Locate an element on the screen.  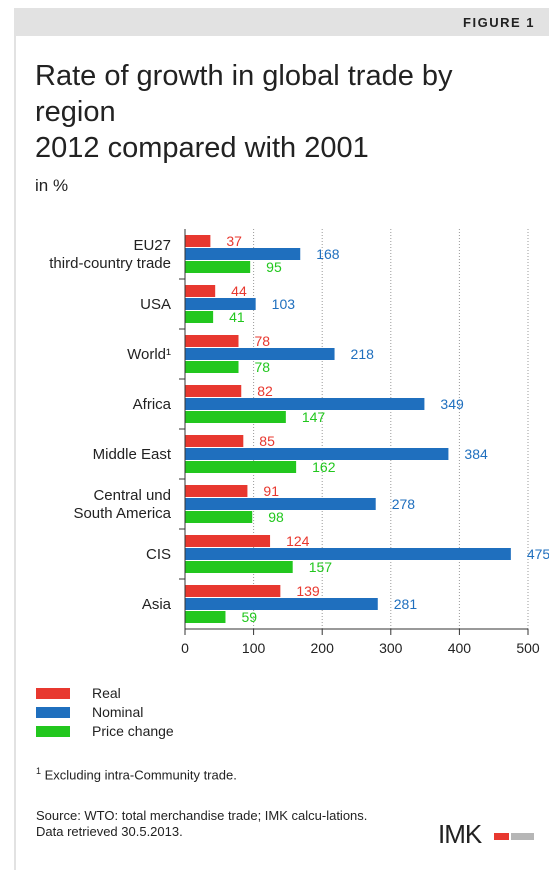
data-label: 82 is located at coordinates (265, 391).